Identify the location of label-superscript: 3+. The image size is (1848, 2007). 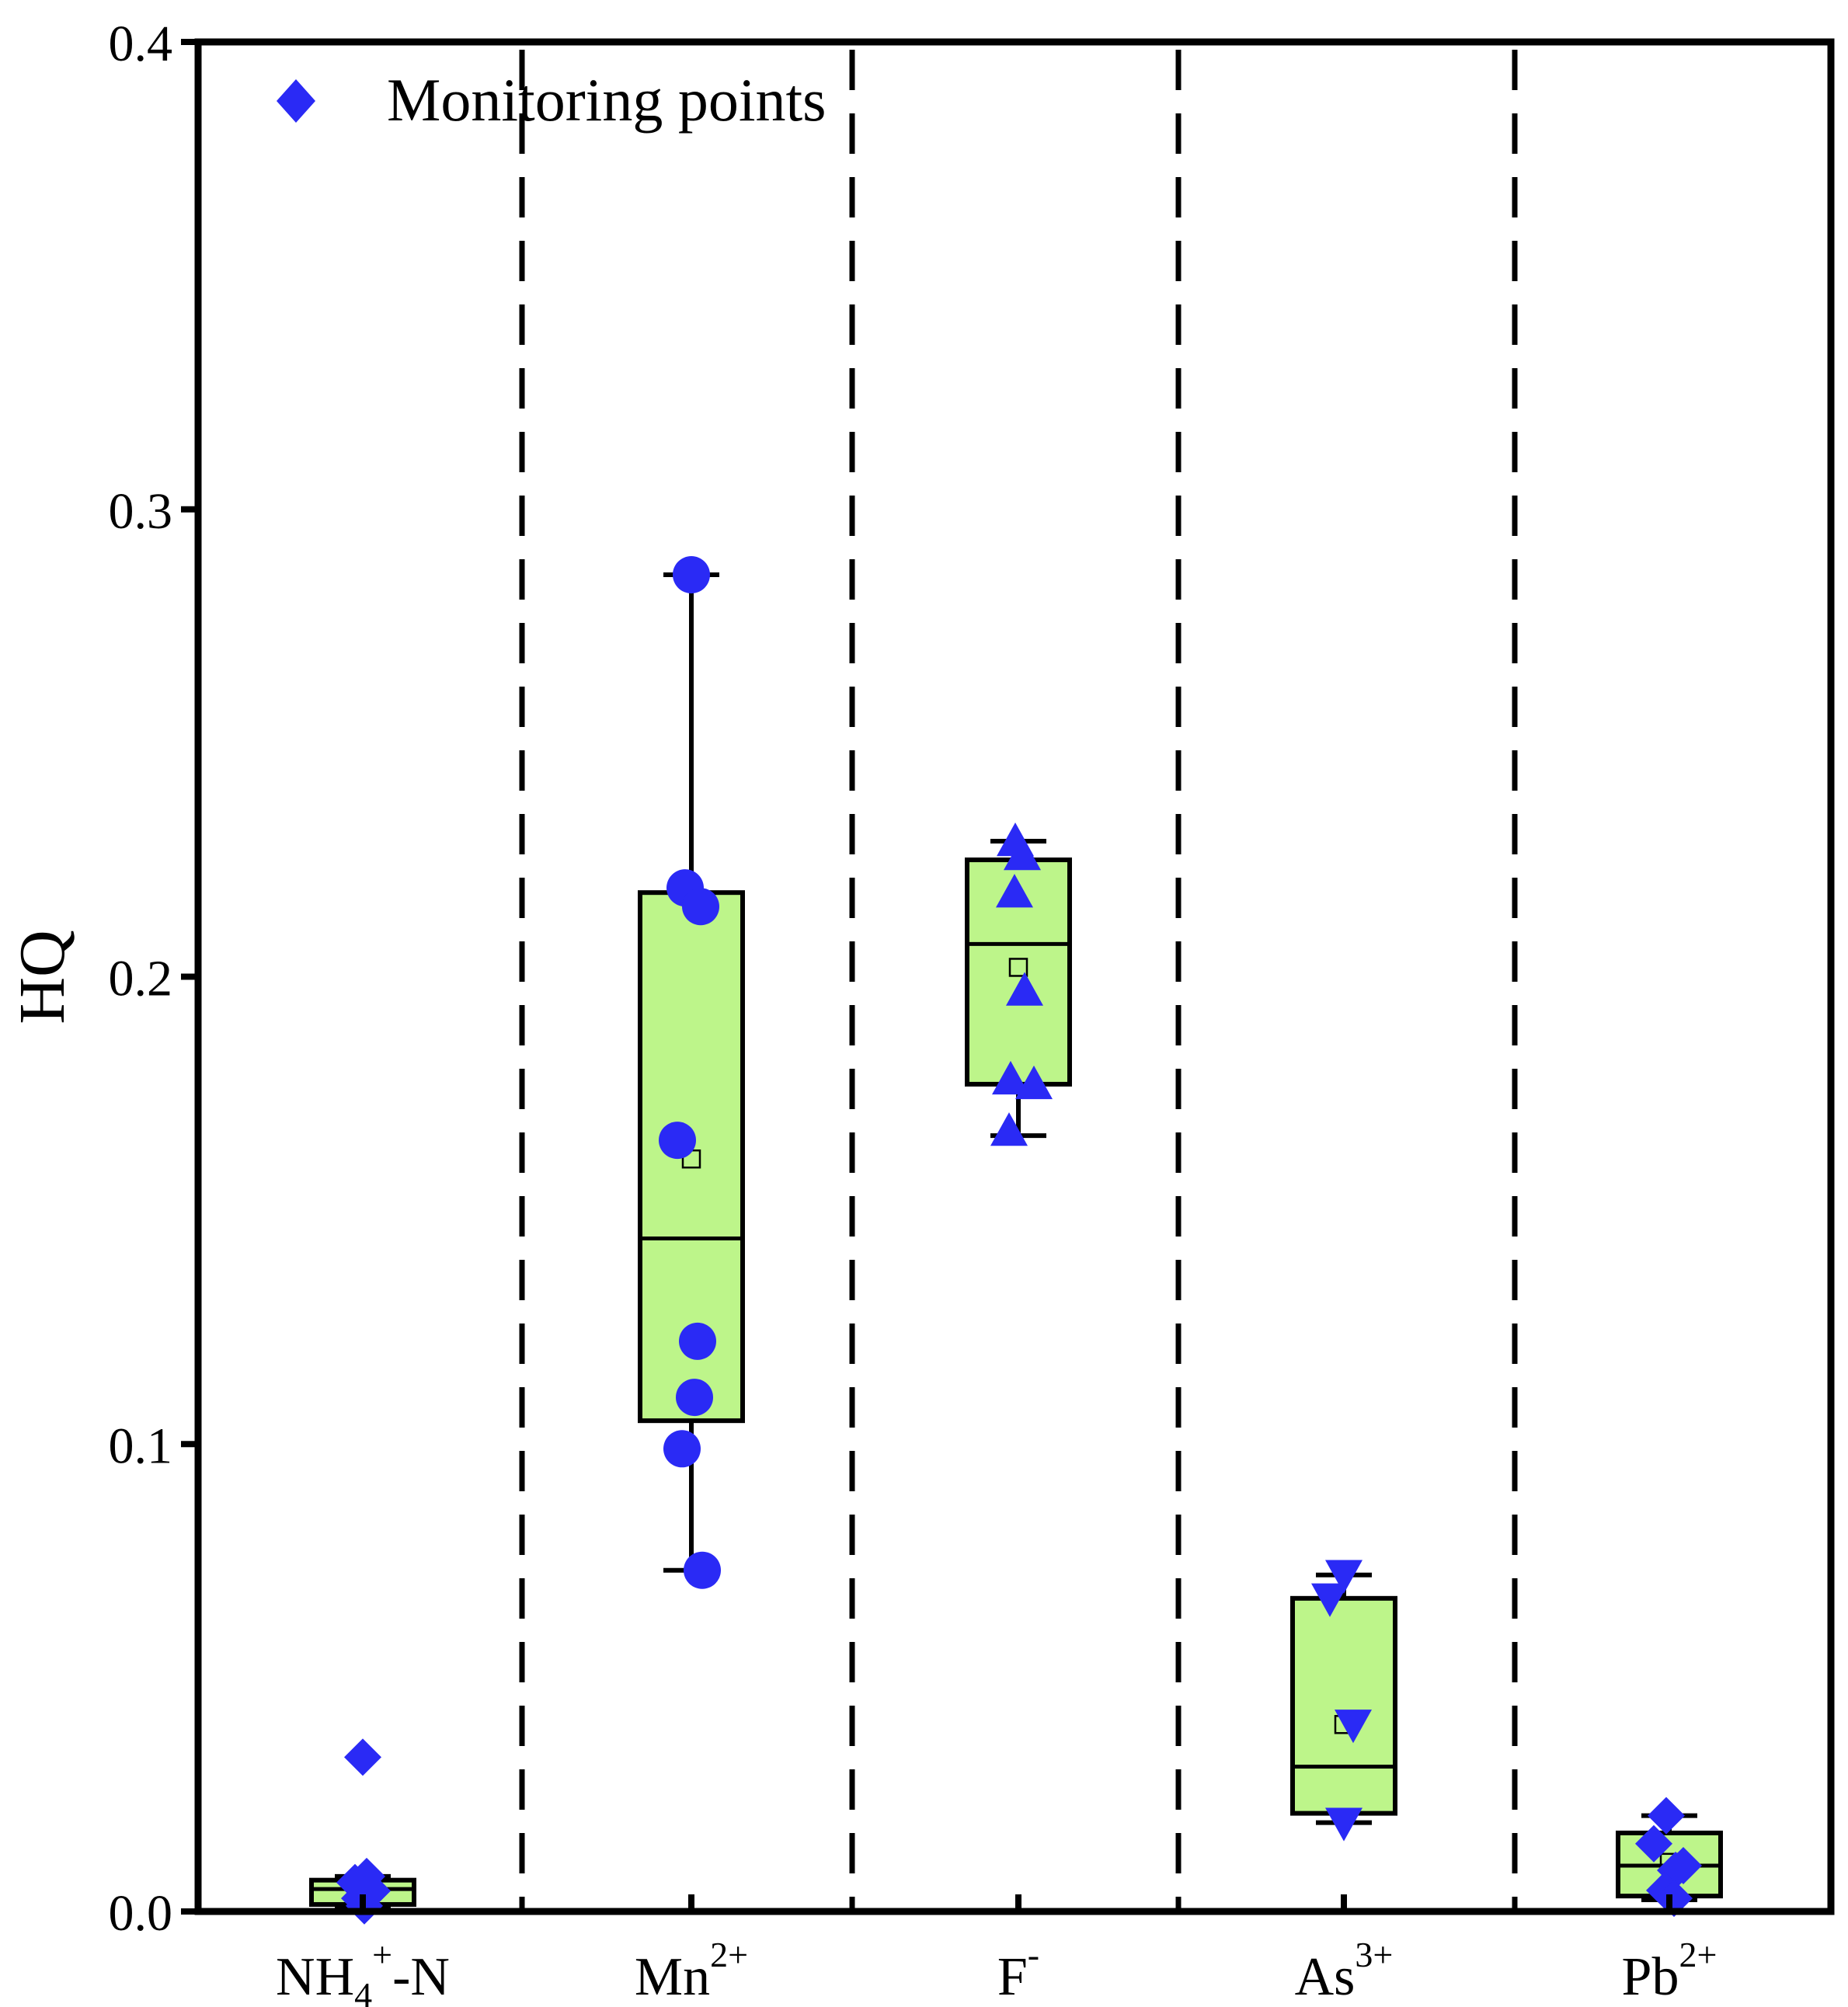
(1374, 1954).